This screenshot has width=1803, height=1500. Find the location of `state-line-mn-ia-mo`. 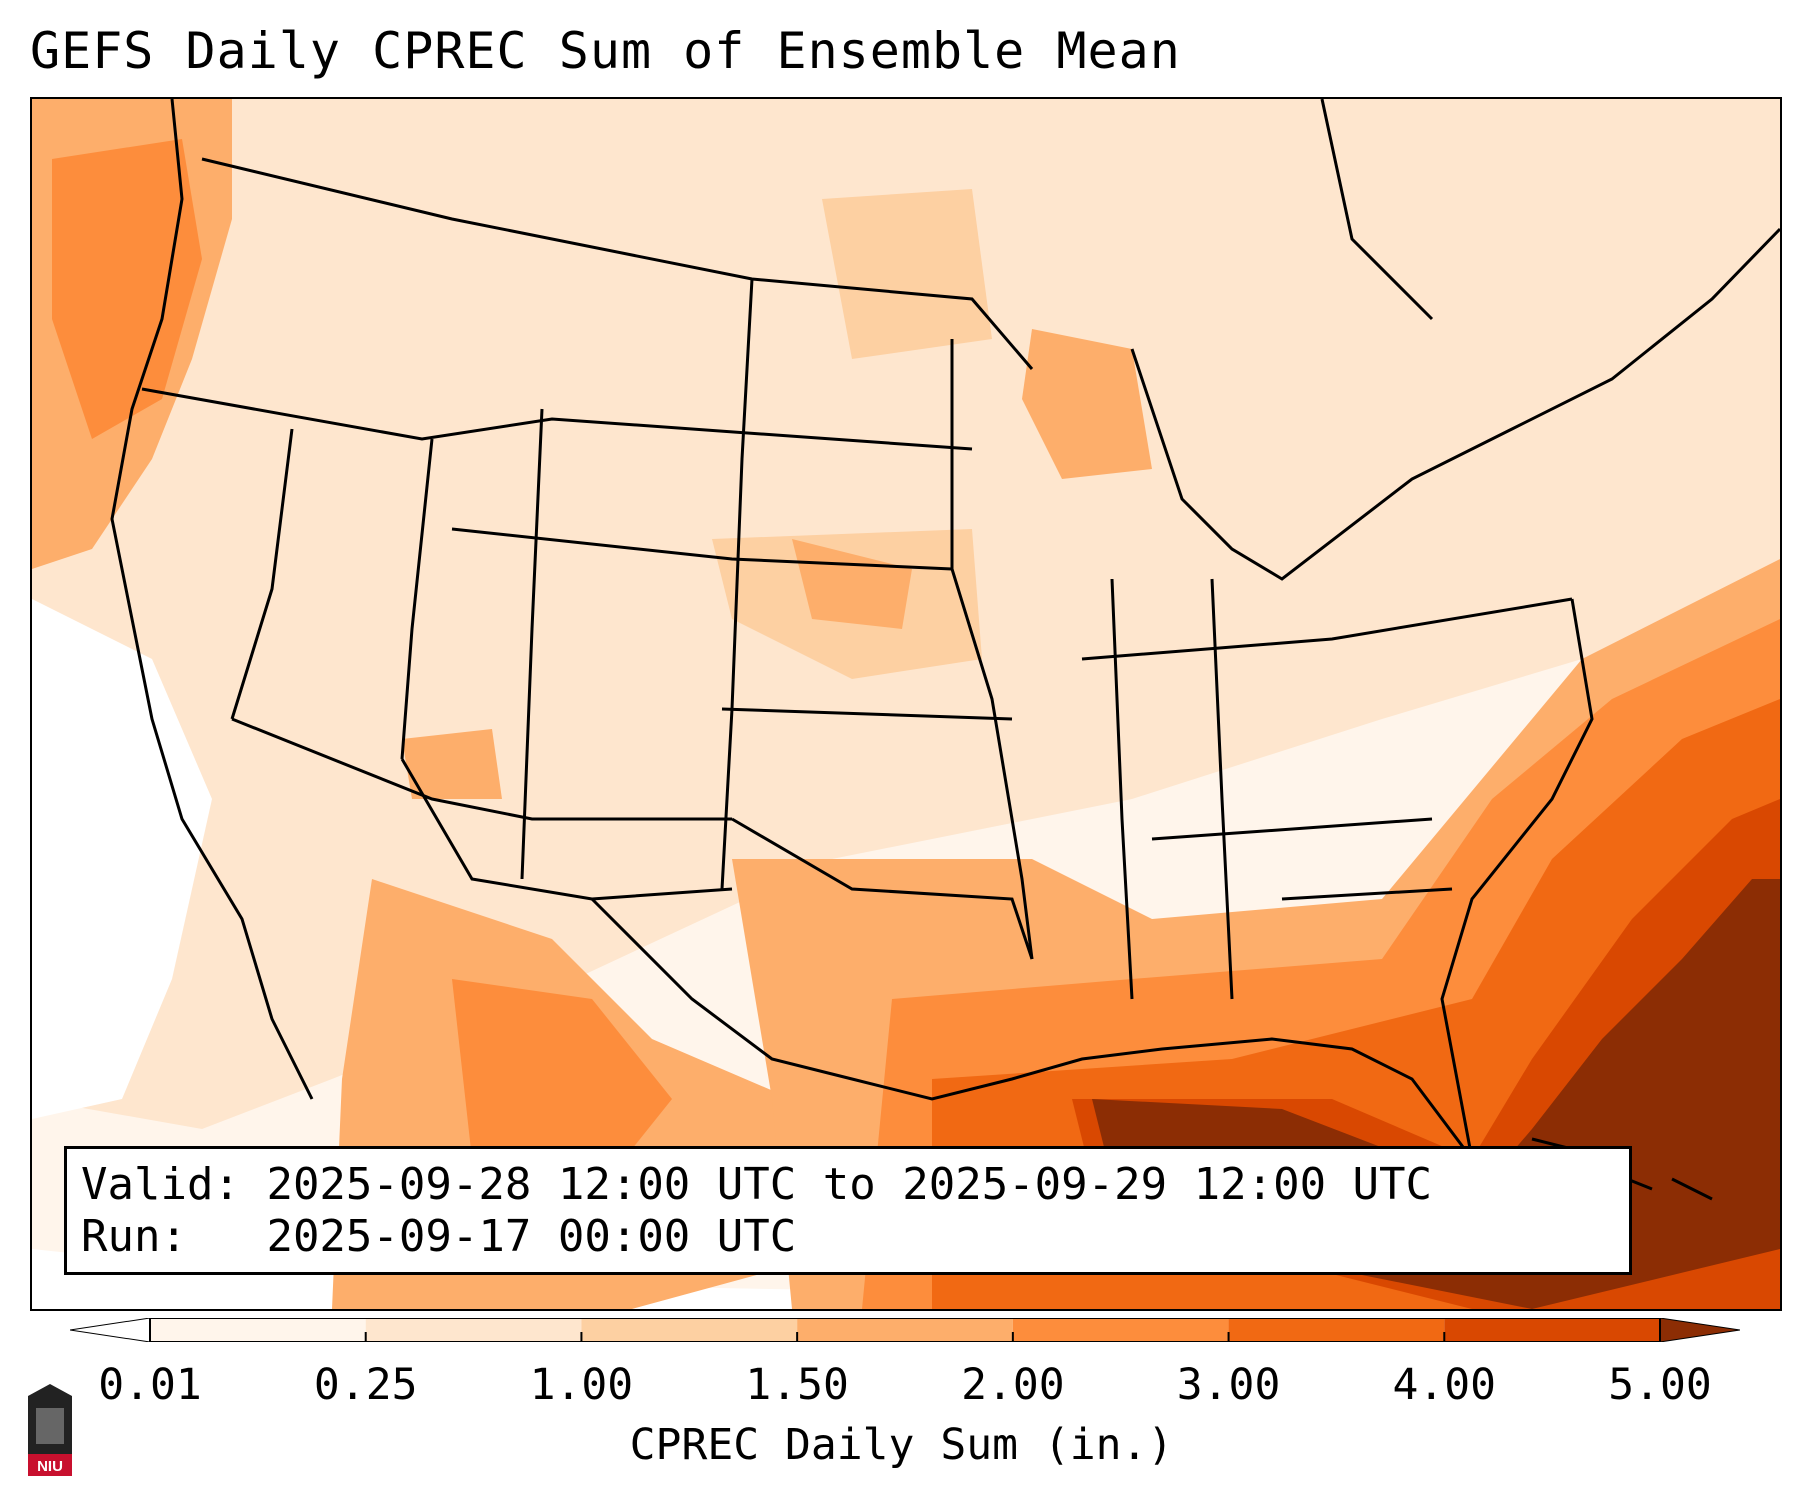

state-line-mn-ia-mo is located at coordinates (992, 649).